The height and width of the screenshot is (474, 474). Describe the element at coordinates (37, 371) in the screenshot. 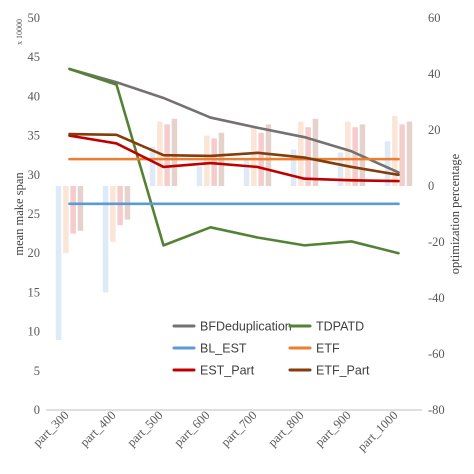

I see `y-tick-label: 5` at that location.